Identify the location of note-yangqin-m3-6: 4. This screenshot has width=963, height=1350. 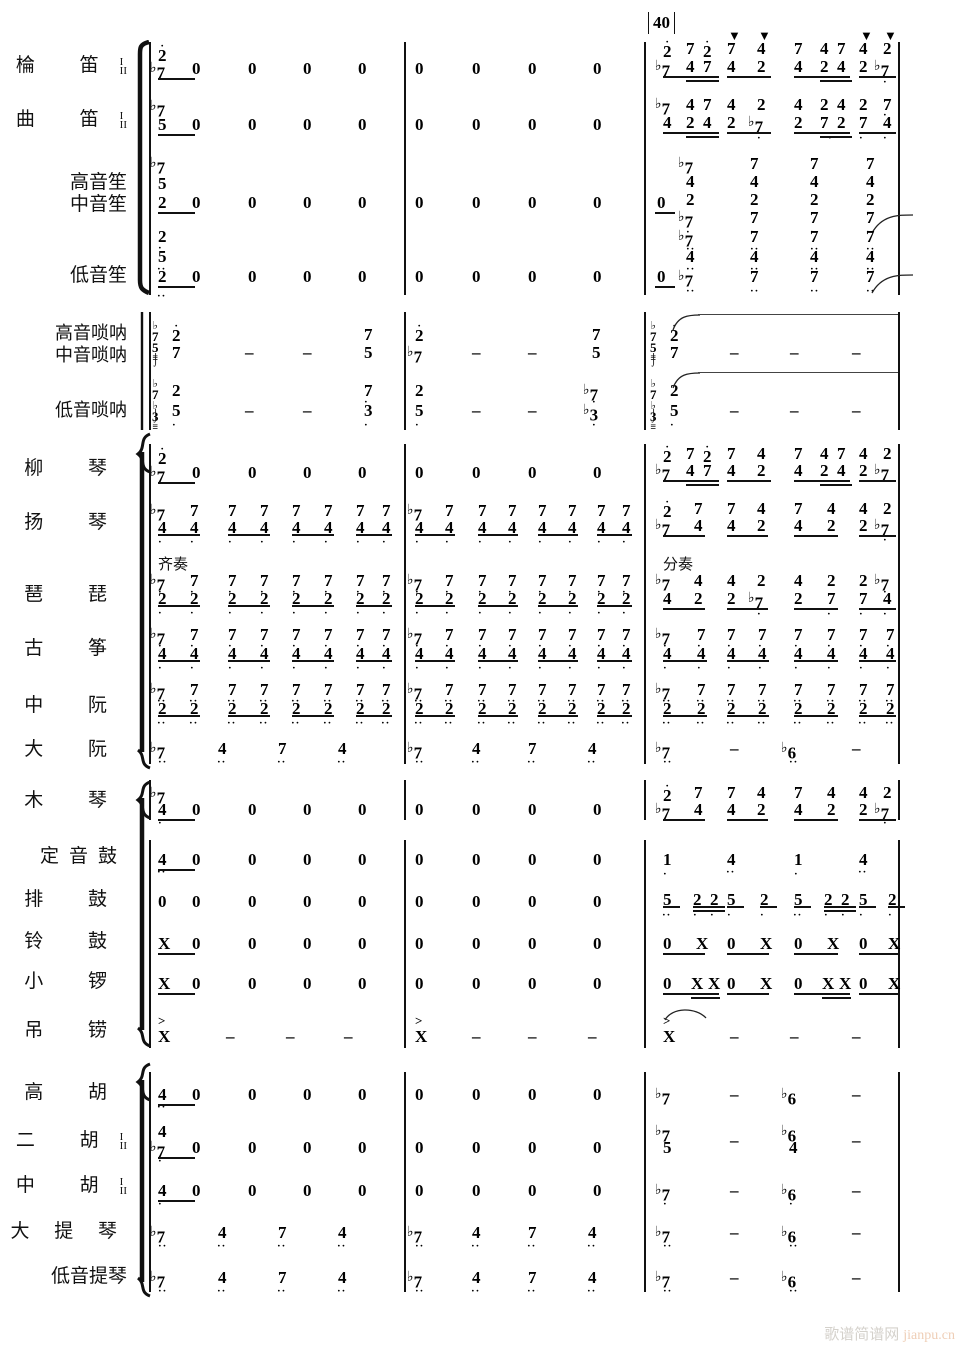
(831, 508).